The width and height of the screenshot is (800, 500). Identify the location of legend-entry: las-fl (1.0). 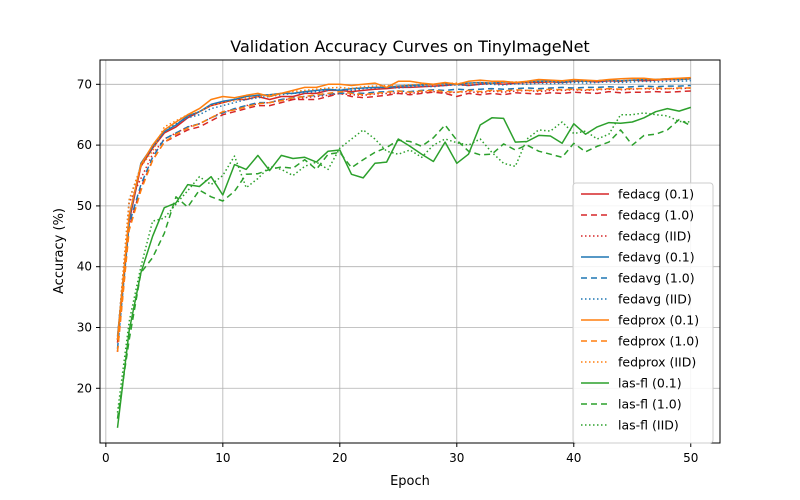
(650, 404).